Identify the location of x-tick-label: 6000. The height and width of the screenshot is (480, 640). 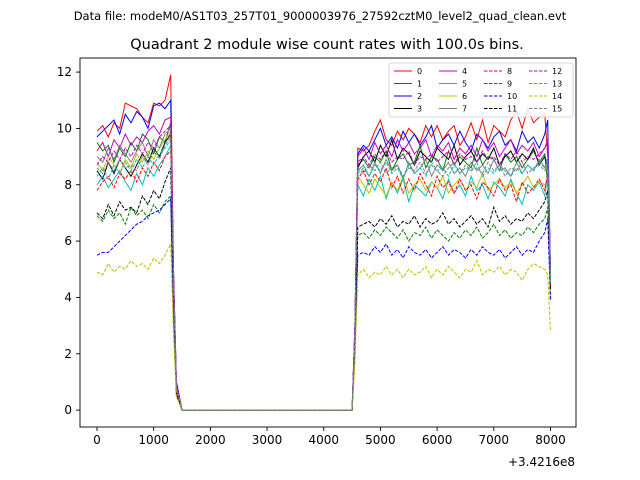
(437, 440).